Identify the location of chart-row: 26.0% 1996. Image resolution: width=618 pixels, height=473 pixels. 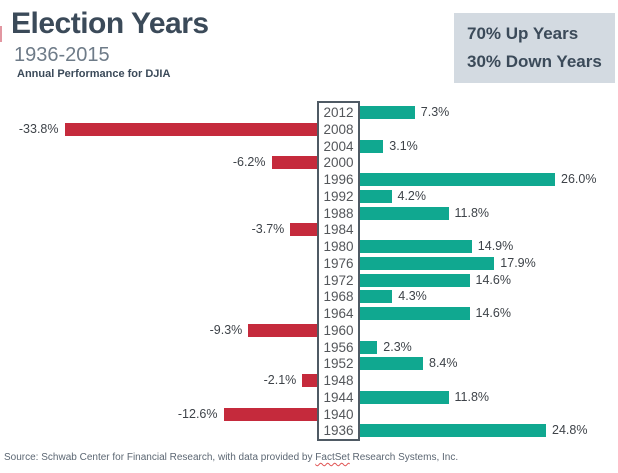
(309, 179).